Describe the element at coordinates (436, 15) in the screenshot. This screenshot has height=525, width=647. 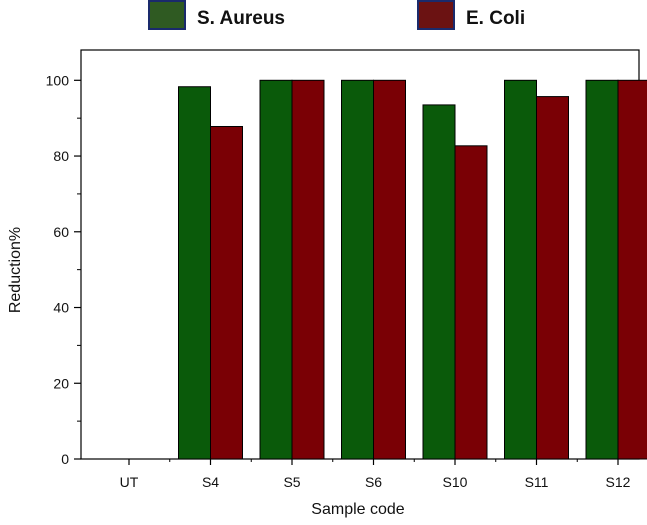
I see `legend-swatch-e-coli` at that location.